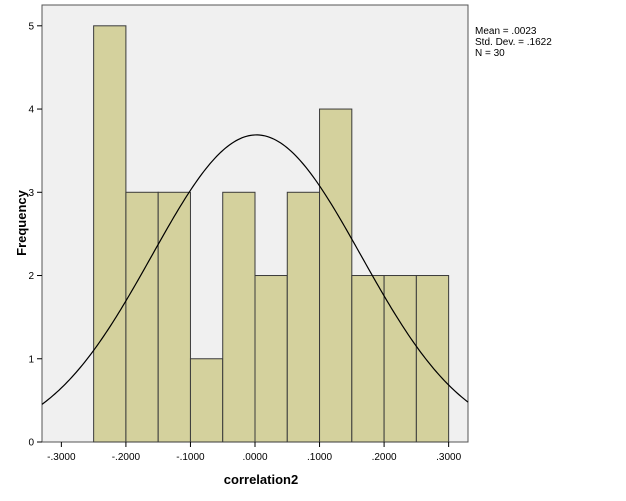 The image size is (626, 501). What do you see at coordinates (61, 457) in the screenshot?
I see `x-tick-label: -.3000` at bounding box center [61, 457].